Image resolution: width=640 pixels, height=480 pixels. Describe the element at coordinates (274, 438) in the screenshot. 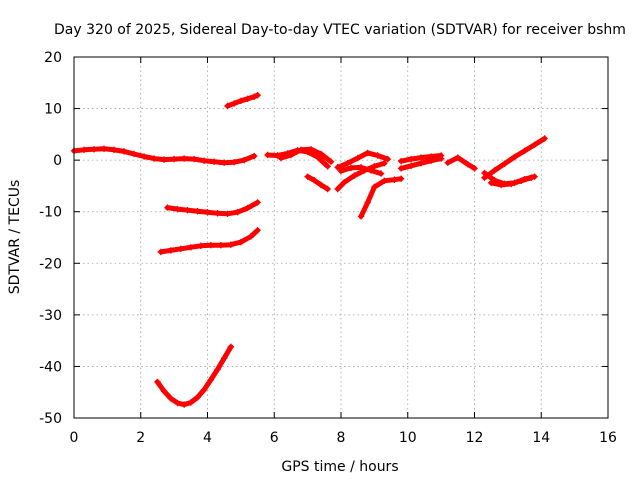

I see `x-tick-label: 6` at that location.